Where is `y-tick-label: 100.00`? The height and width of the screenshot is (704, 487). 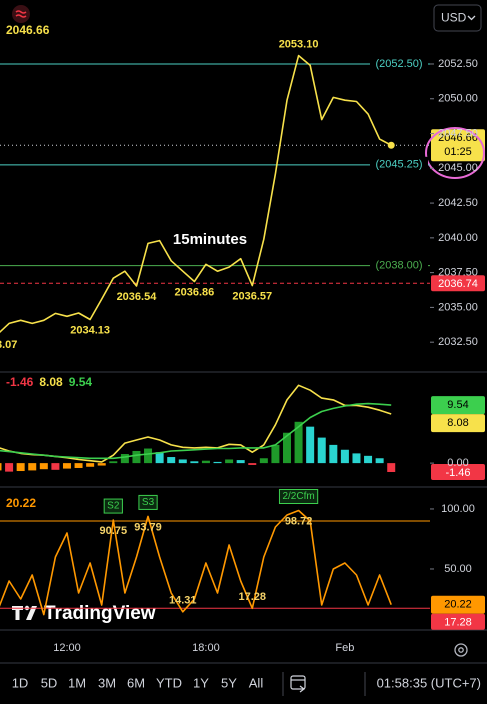
y-tick-label: 100.00 is located at coordinates (458, 509).